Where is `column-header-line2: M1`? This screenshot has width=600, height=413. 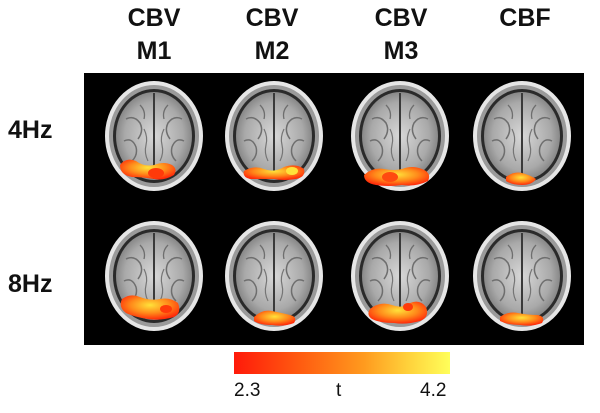
column-header-line2: M1 is located at coordinates (154, 51).